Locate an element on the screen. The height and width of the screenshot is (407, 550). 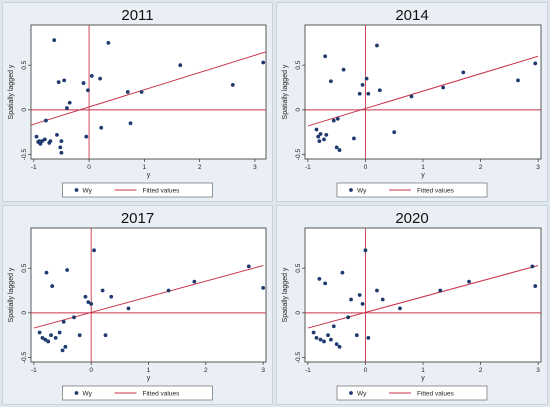
chart-title: 2020 is located at coordinates (411, 218).